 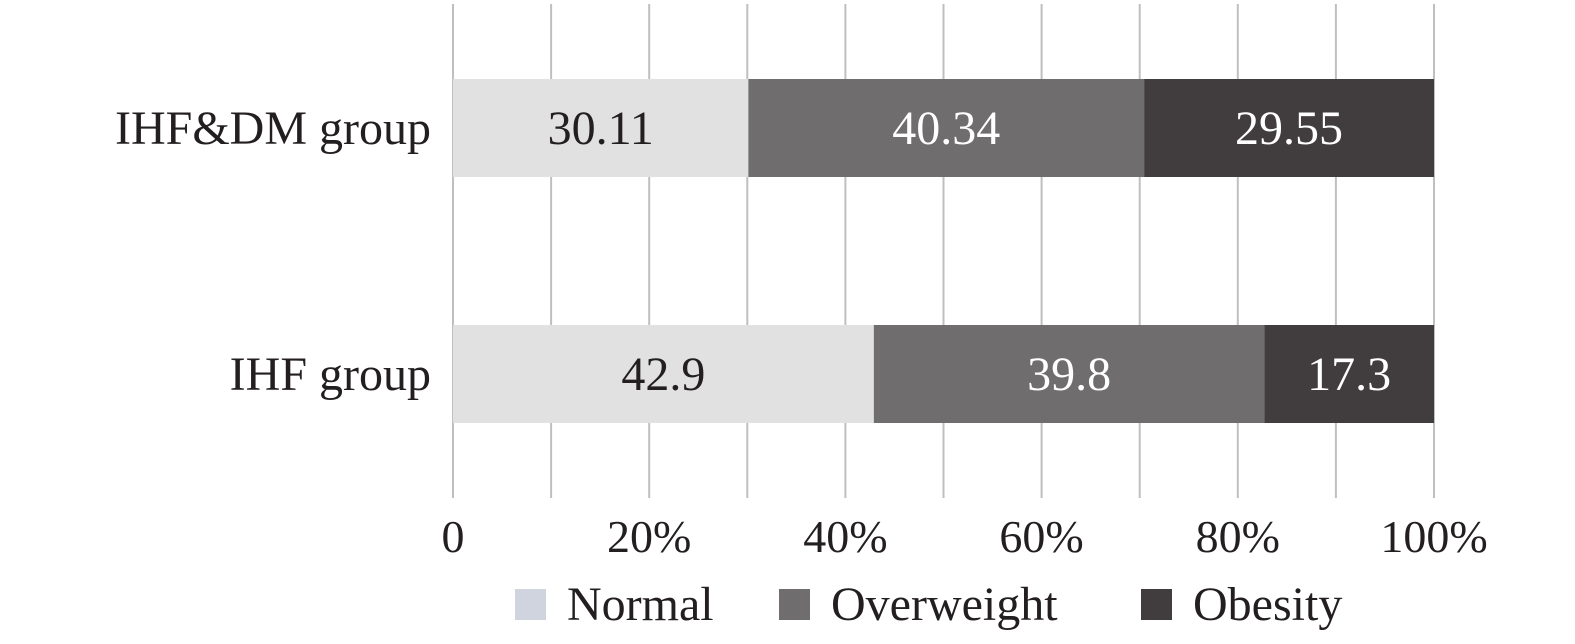 I want to click on category-label-ihf-dm-group: IHF&DM group, so click(x=273, y=128).